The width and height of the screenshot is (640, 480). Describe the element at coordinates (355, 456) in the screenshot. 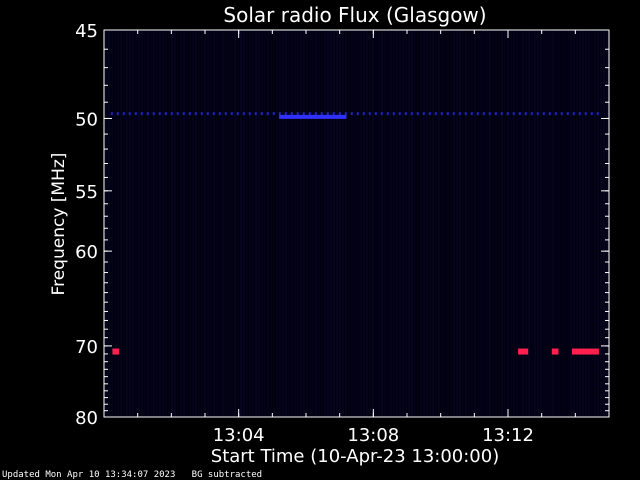

I see `x-axis-label: Start Time (10-Apr-23 13:00:00)` at that location.